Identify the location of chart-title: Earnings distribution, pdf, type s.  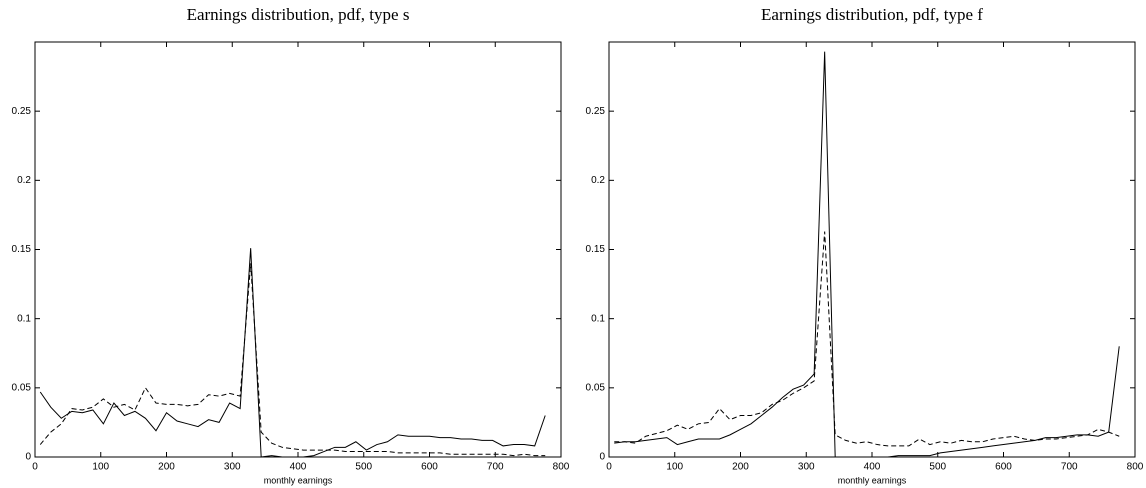
(298, 14).